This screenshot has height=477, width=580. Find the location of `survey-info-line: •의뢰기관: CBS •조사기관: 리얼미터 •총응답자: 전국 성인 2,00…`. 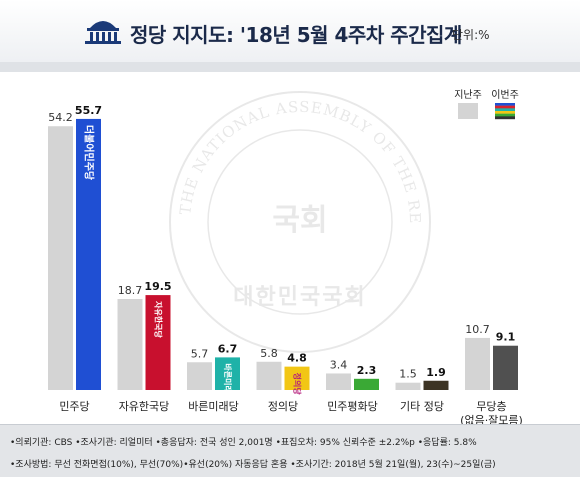

survey-info-line: •의뢰기관: CBS •조사기관: 리얼미터 •총응답자: 전국 성인 2,00… is located at coordinates (243, 443).